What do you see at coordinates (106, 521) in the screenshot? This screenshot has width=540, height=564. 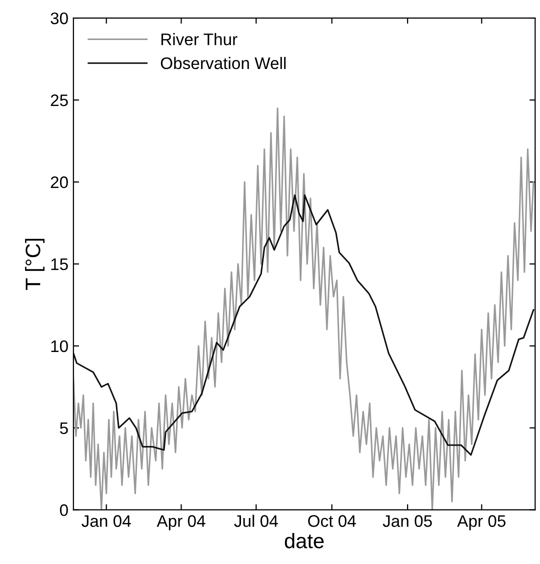 I see `x-tick-label: Jan 04` at bounding box center [106, 521].